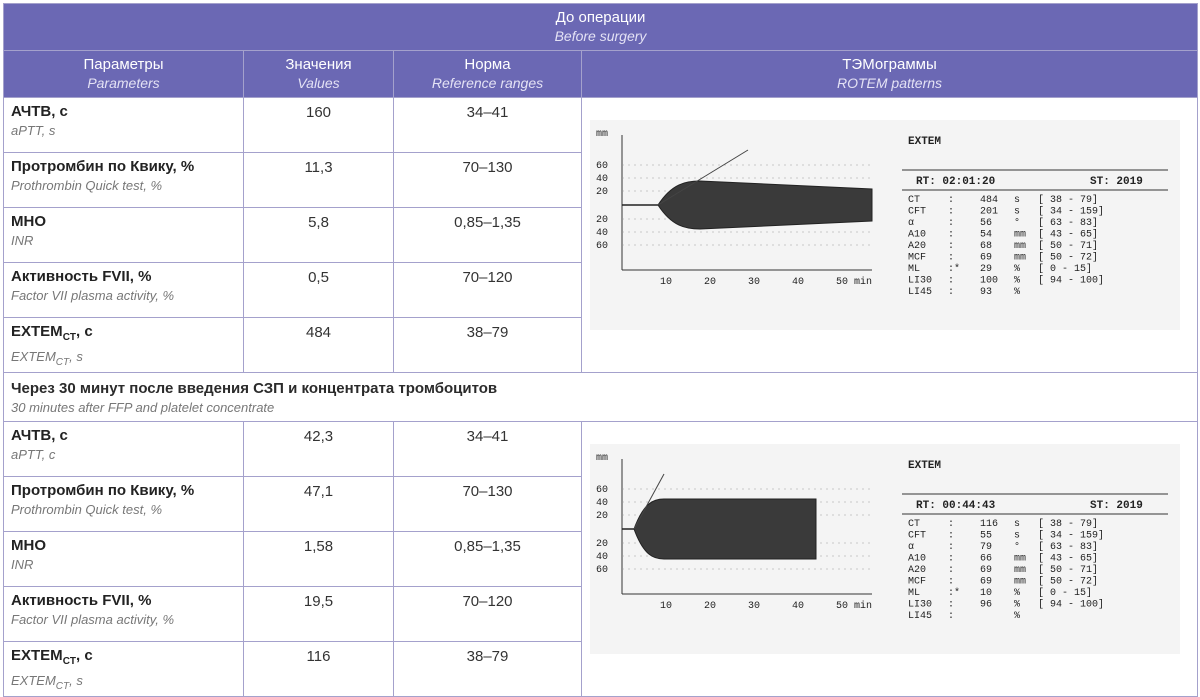 Image resolution: width=1200 pixels, height=697 pixels. I want to click on param-result: 29, so click(986, 269).